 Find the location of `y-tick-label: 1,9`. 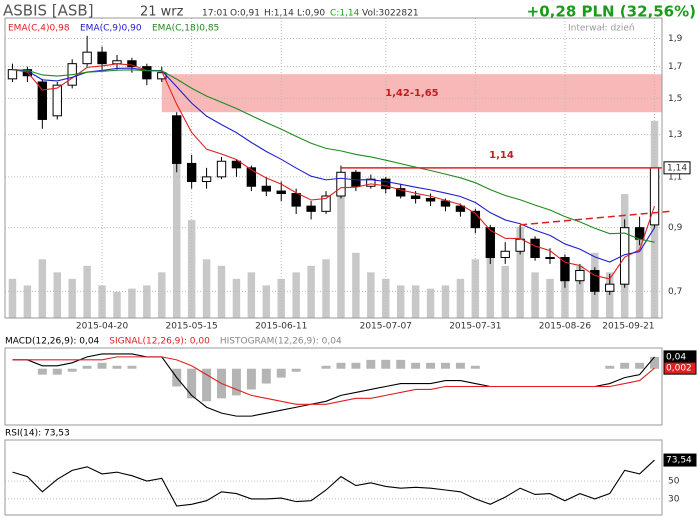

y-tick-label: 1,9 is located at coordinates (675, 39).